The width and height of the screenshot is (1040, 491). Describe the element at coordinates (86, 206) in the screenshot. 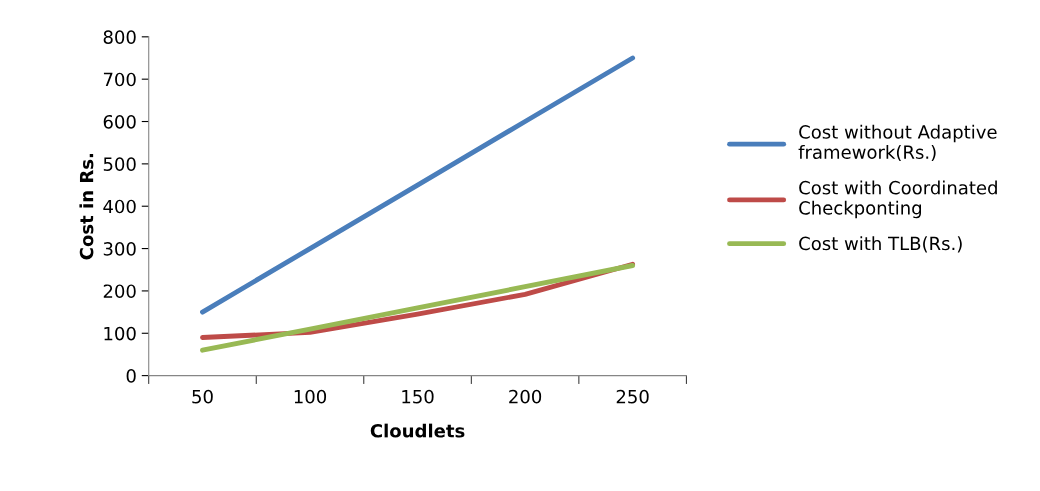

I see `y-axis-title: Cost in Rs.` at that location.